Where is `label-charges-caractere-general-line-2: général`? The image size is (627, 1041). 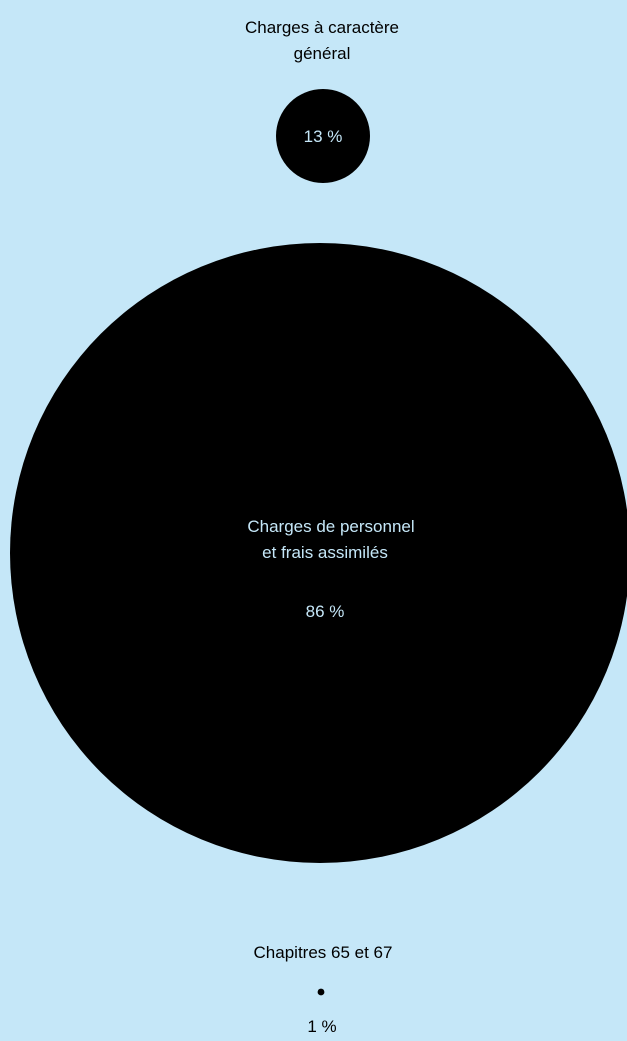
label-charges-caractere-general-line-2: général is located at coordinates (322, 53).